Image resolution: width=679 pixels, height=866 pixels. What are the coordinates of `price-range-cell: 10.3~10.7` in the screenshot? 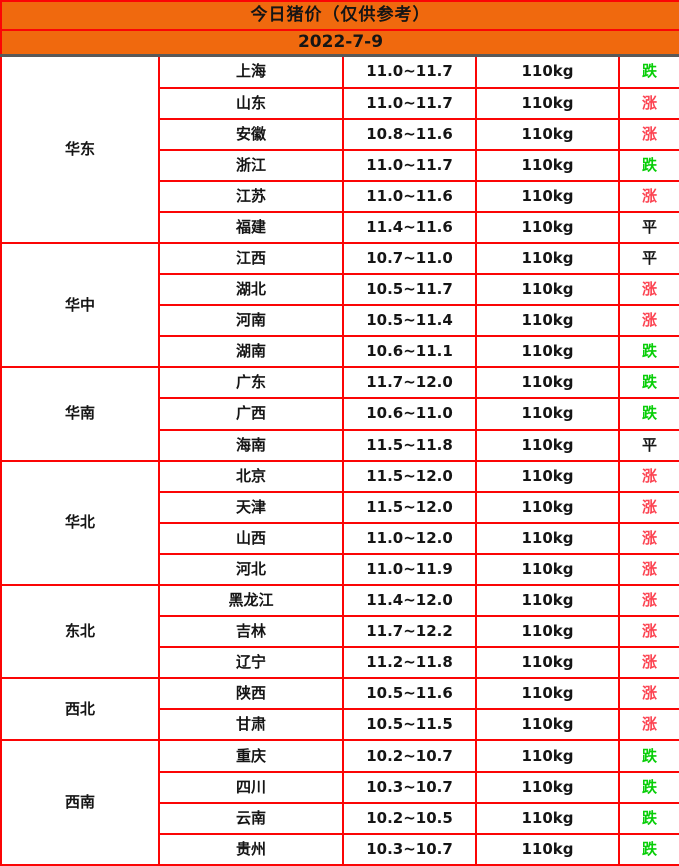 It's located at (409, 849).